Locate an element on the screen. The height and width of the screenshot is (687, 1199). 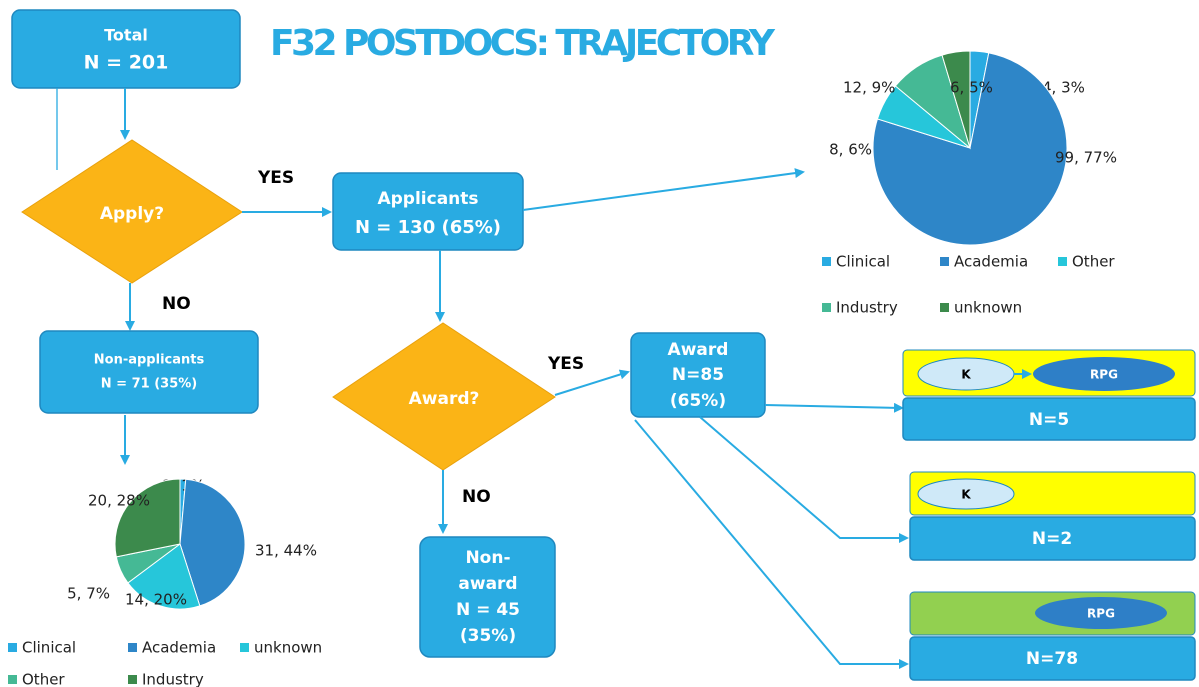
node-text: Non-applicants is located at coordinates (149, 360).